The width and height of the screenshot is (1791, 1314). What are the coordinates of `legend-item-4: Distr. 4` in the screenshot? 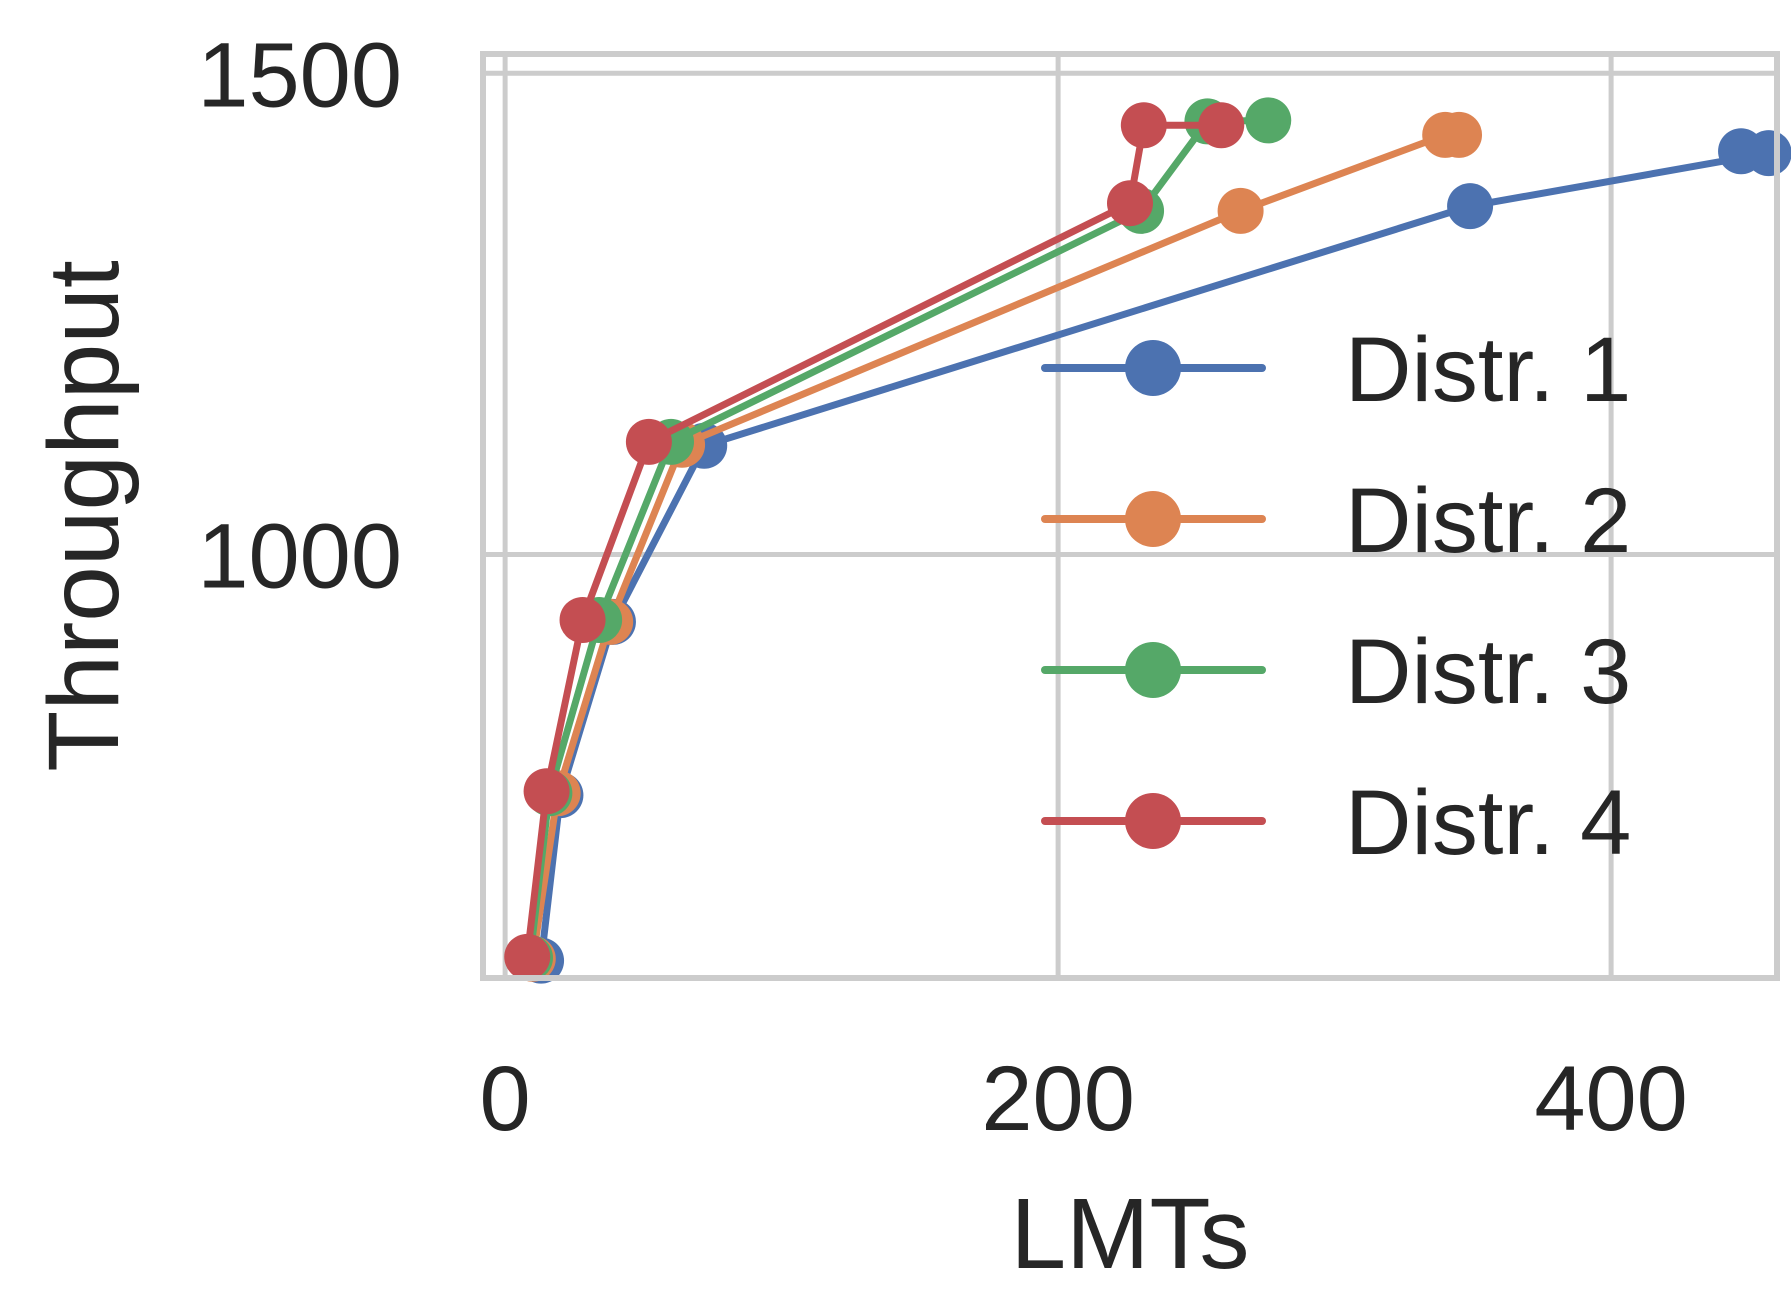 It's located at (1336, 823).